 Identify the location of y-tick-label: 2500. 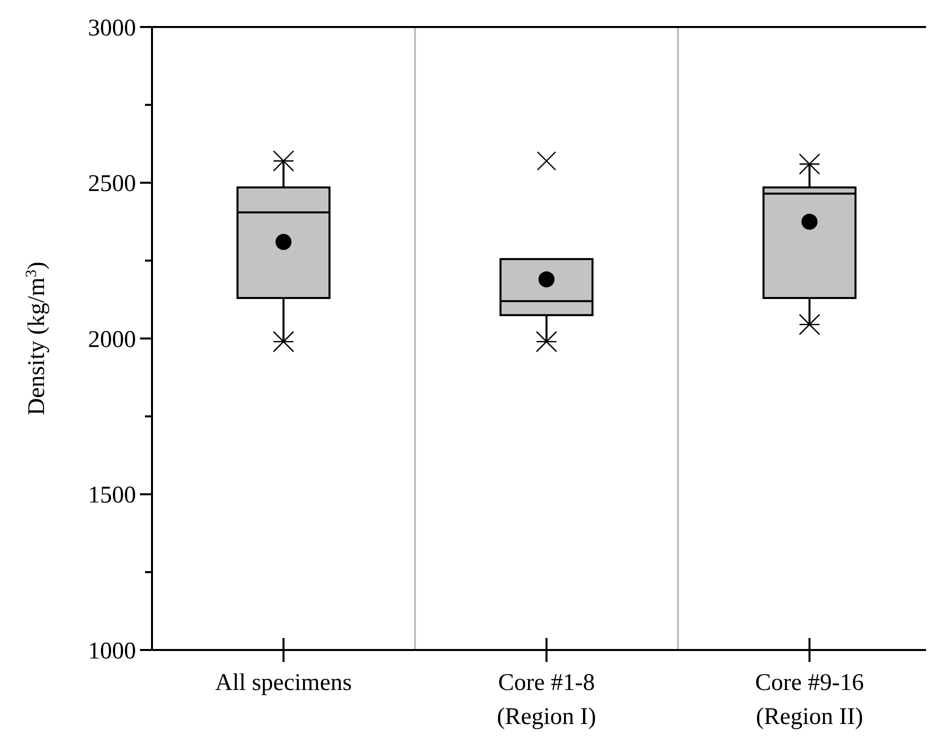
(112, 184).